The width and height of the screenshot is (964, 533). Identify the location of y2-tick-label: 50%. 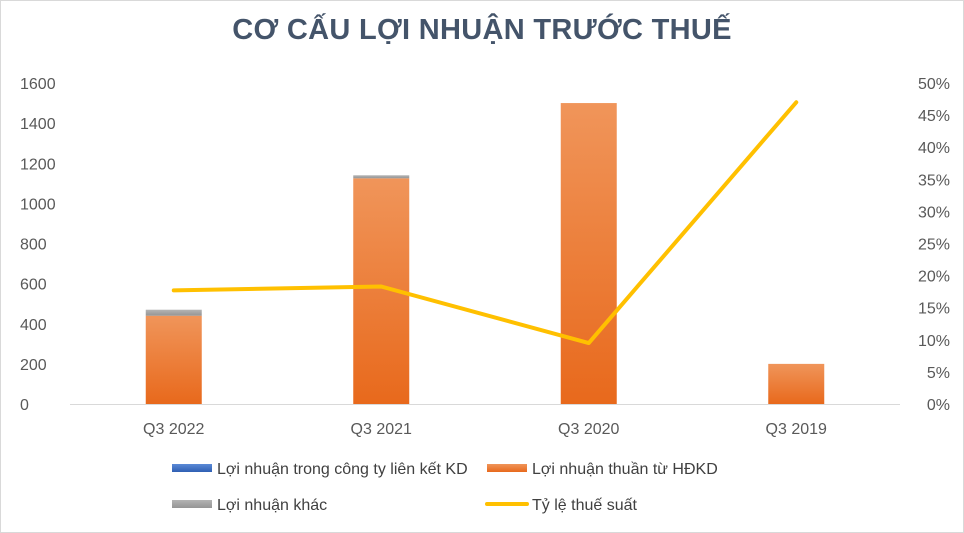
(934, 84).